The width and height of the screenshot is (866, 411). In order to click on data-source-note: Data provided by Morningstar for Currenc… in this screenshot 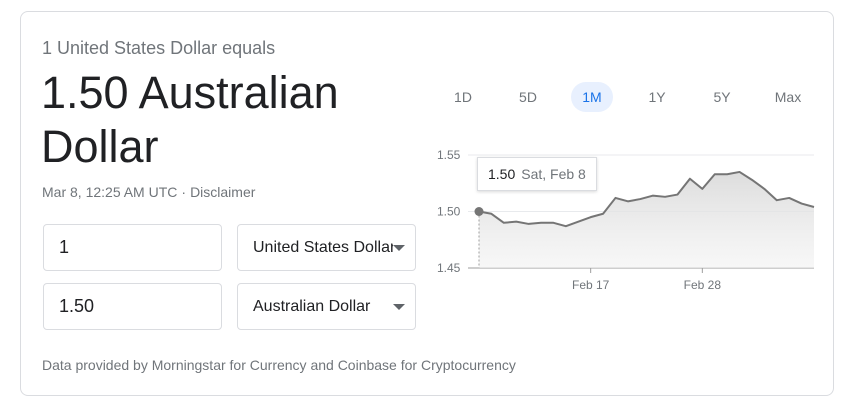, I will do `click(279, 365)`.